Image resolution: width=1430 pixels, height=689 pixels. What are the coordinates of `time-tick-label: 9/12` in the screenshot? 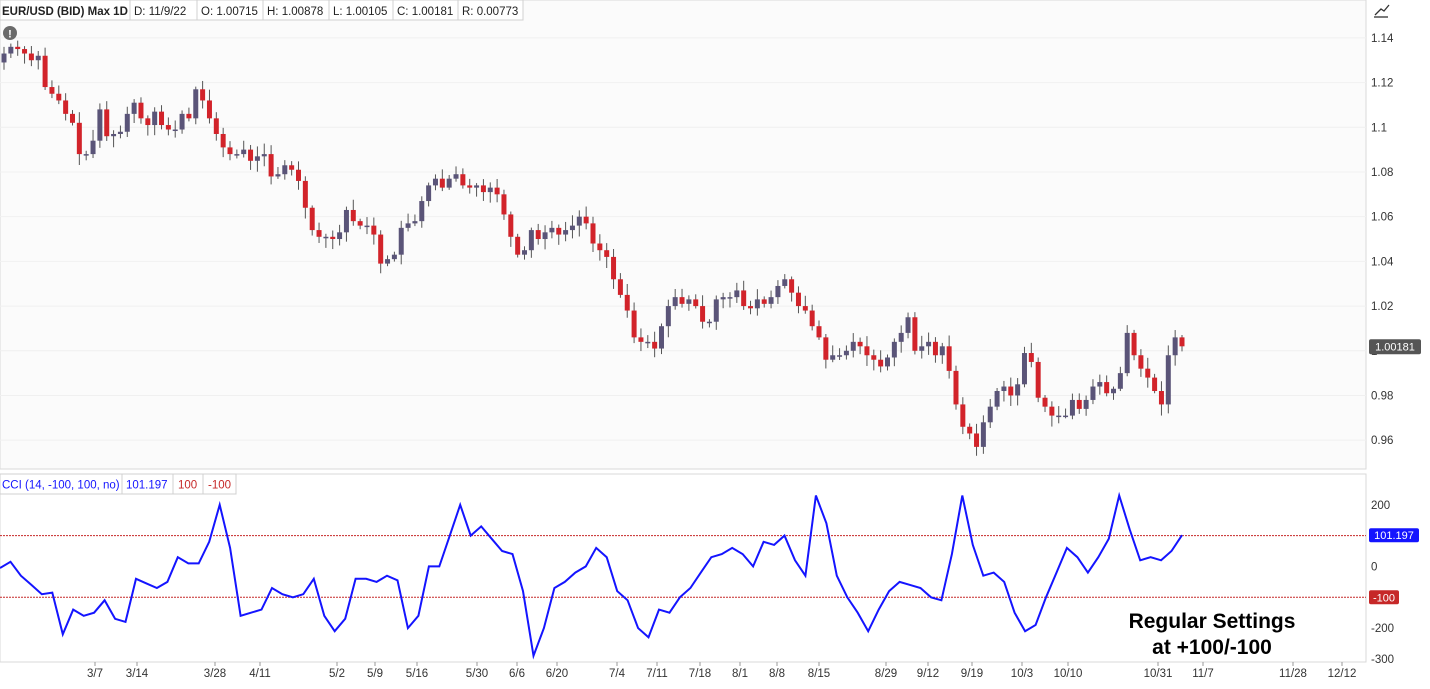 It's located at (928, 674).